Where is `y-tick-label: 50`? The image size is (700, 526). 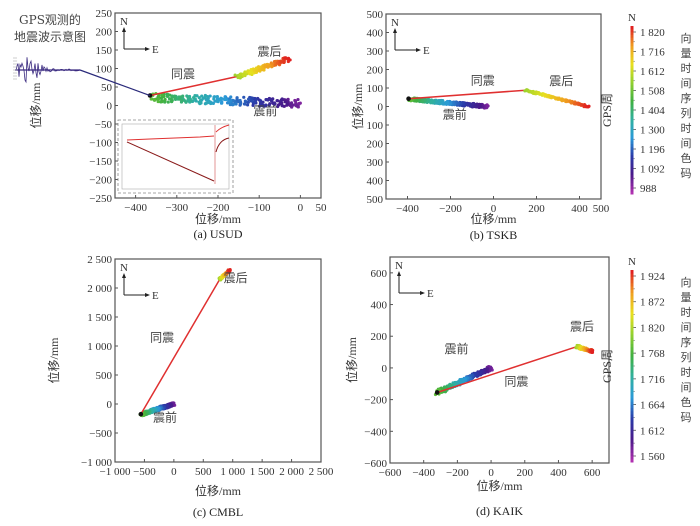
y-tick-label: 50 is located at coordinates (107, 88).